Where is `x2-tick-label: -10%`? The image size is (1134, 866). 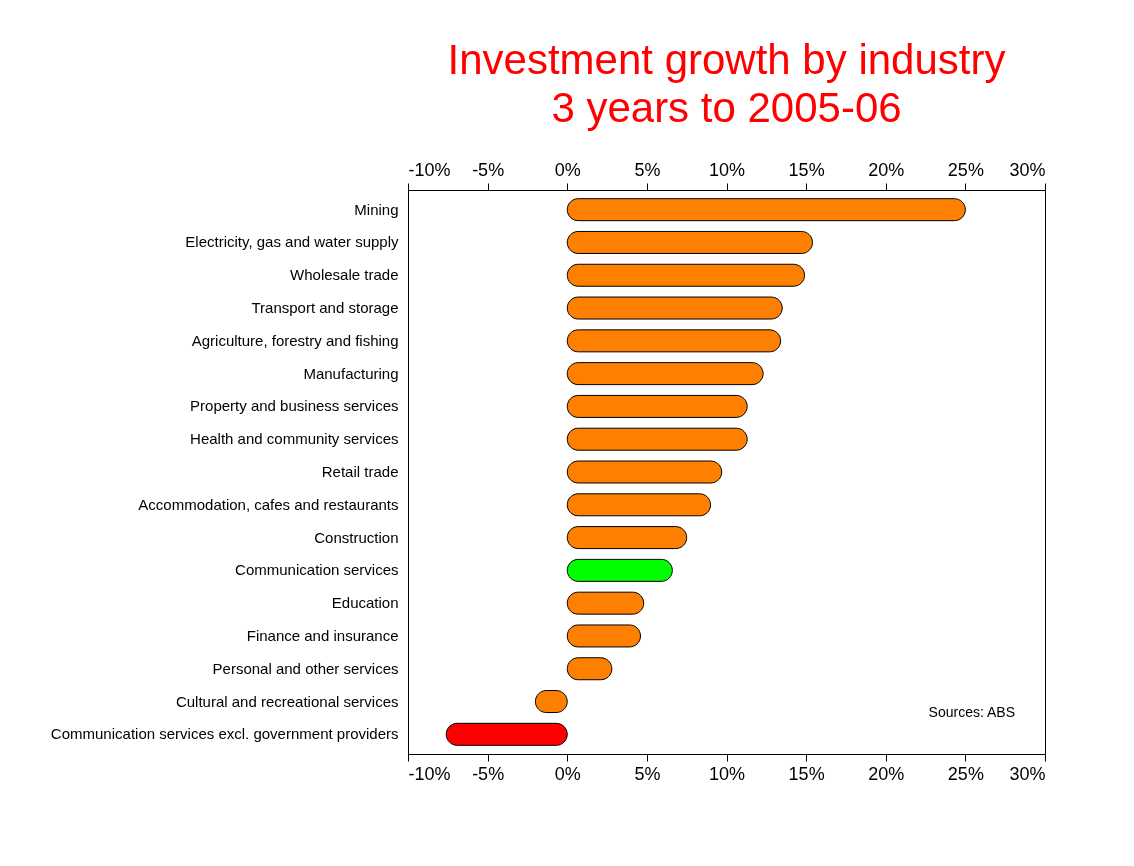
x2-tick-label: -10% is located at coordinates (429, 169).